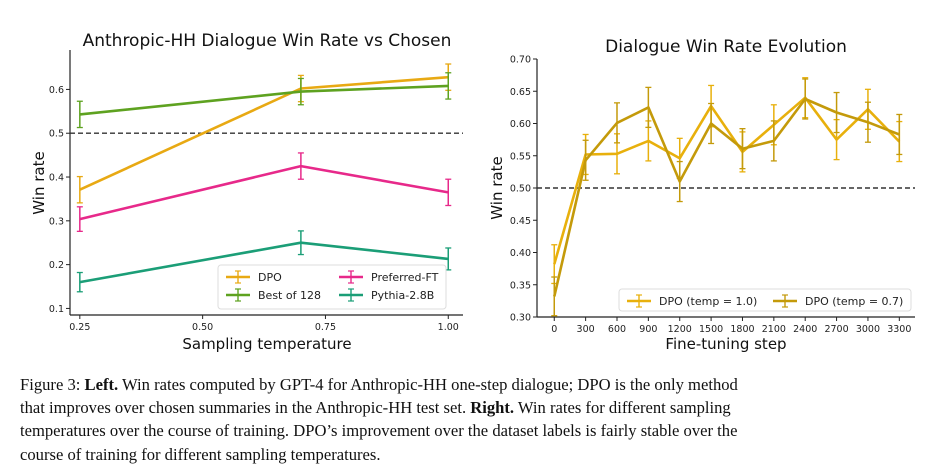 The width and height of the screenshot is (940, 470). I want to click on legend-item: Pythia-2.8B, so click(386, 295).